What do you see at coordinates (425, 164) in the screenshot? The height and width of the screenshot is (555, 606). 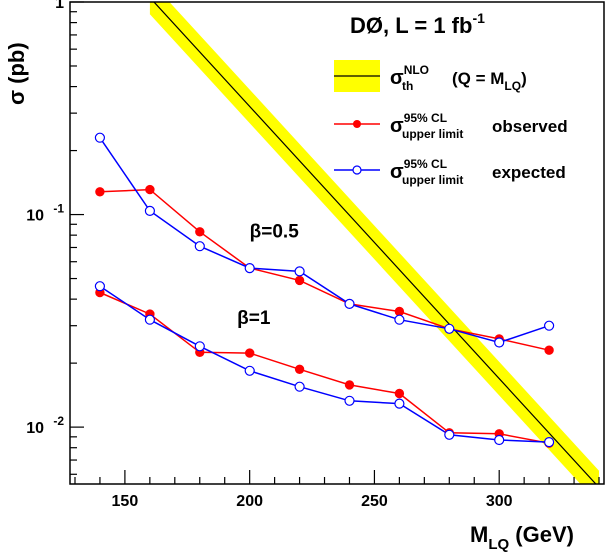 I see `legend-expected-sup: 95% CL` at bounding box center [425, 164].